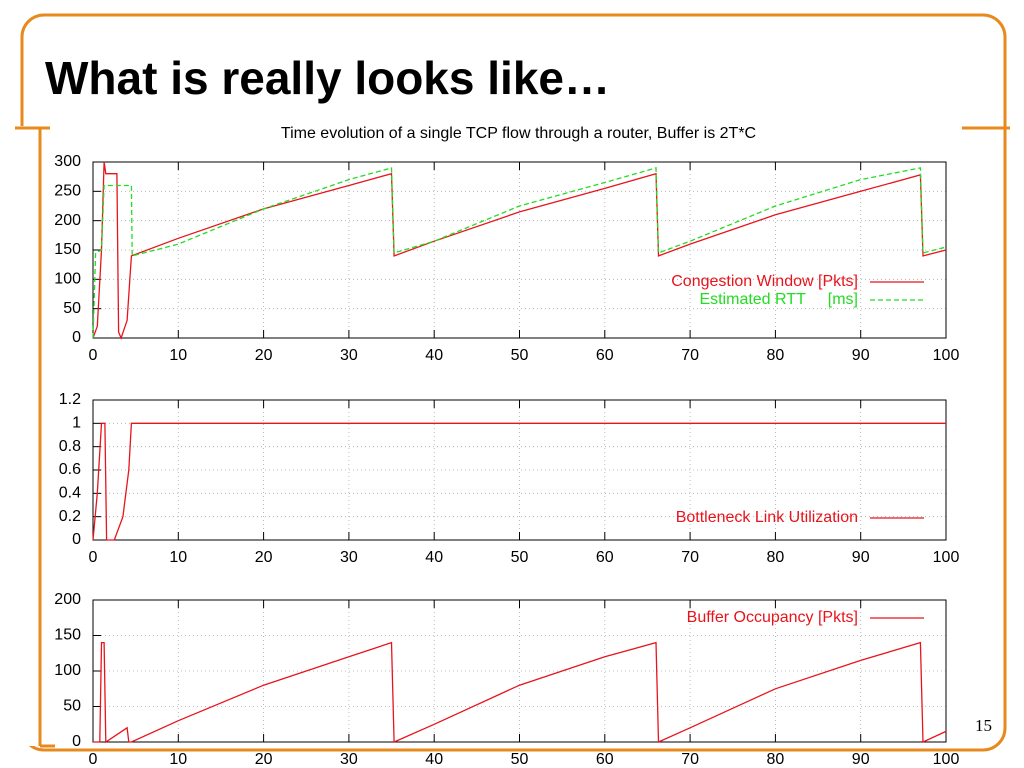 This screenshot has height=768, width=1024. Describe the element at coordinates (70, 399) in the screenshot. I see `y-tick-label: 1.2` at that location.